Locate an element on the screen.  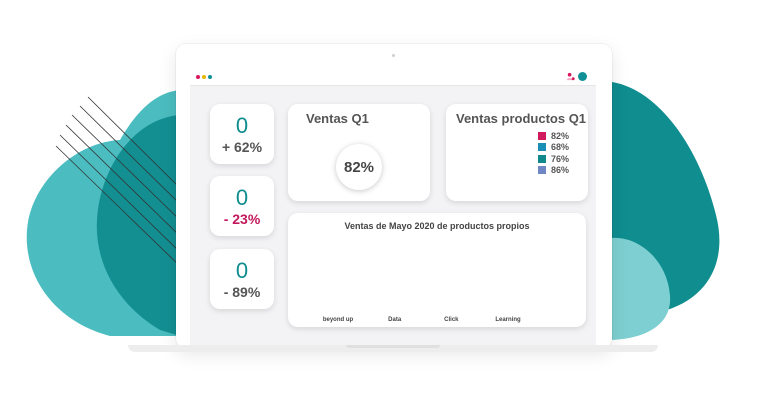
legend-item: 76% is located at coordinates (553, 159).